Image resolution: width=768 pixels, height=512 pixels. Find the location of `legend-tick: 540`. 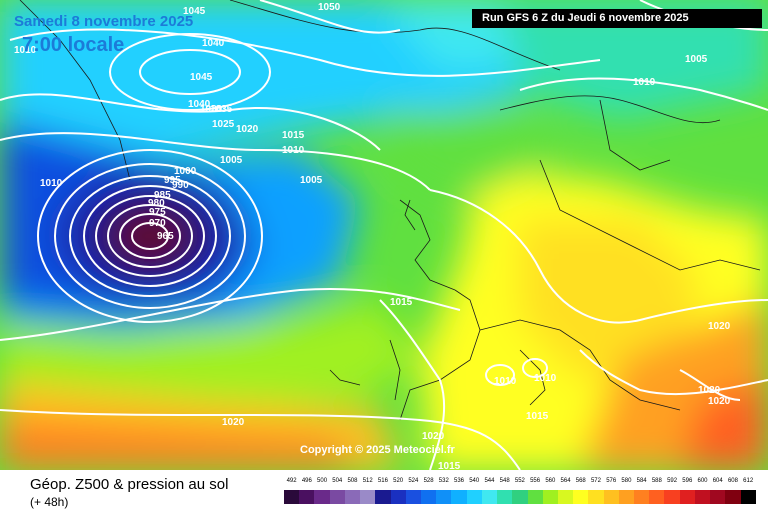

legend-tick: 540 is located at coordinates (474, 481).